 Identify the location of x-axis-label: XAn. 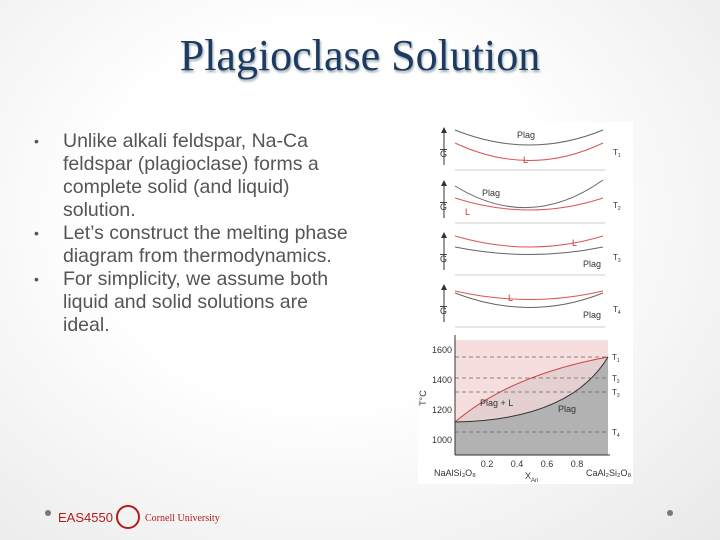
(531, 477).